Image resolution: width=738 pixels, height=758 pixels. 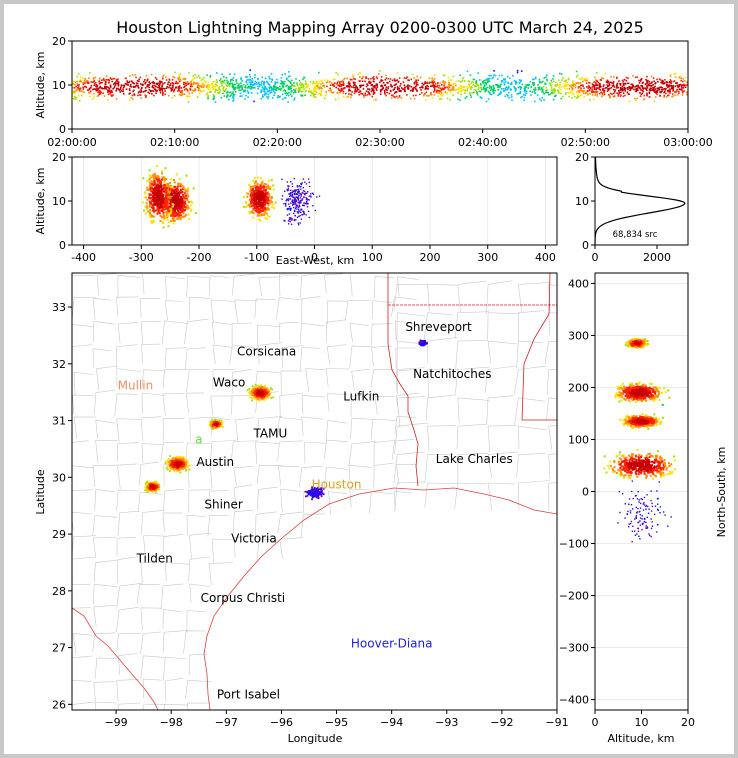 What do you see at coordinates (442, 350) in the screenshot?
I see `parish-line` at bounding box center [442, 350].